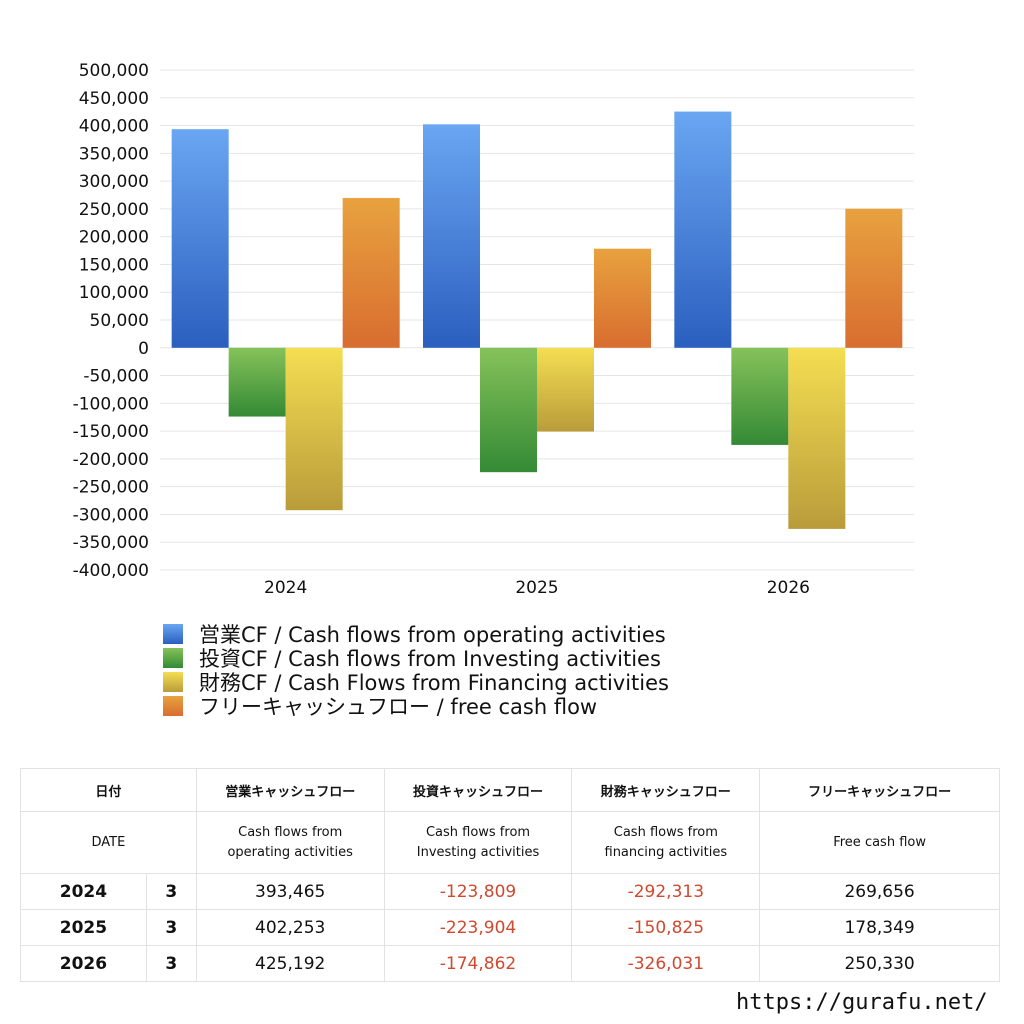  Describe the element at coordinates (874, 278) in the screenshot. I see `bar-free-cash-flow-2026` at that location.